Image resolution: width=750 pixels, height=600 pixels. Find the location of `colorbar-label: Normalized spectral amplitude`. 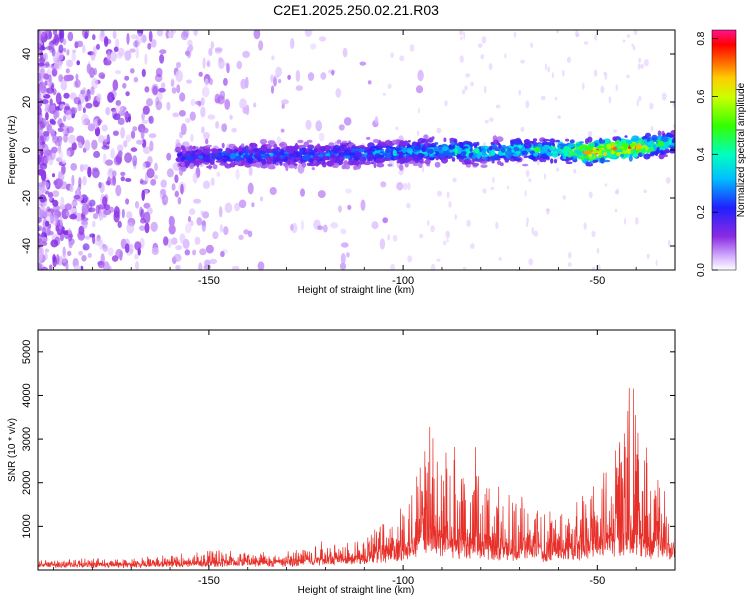

colorbar-label: Normalized spectral amplitude is located at coordinates (741, 149).